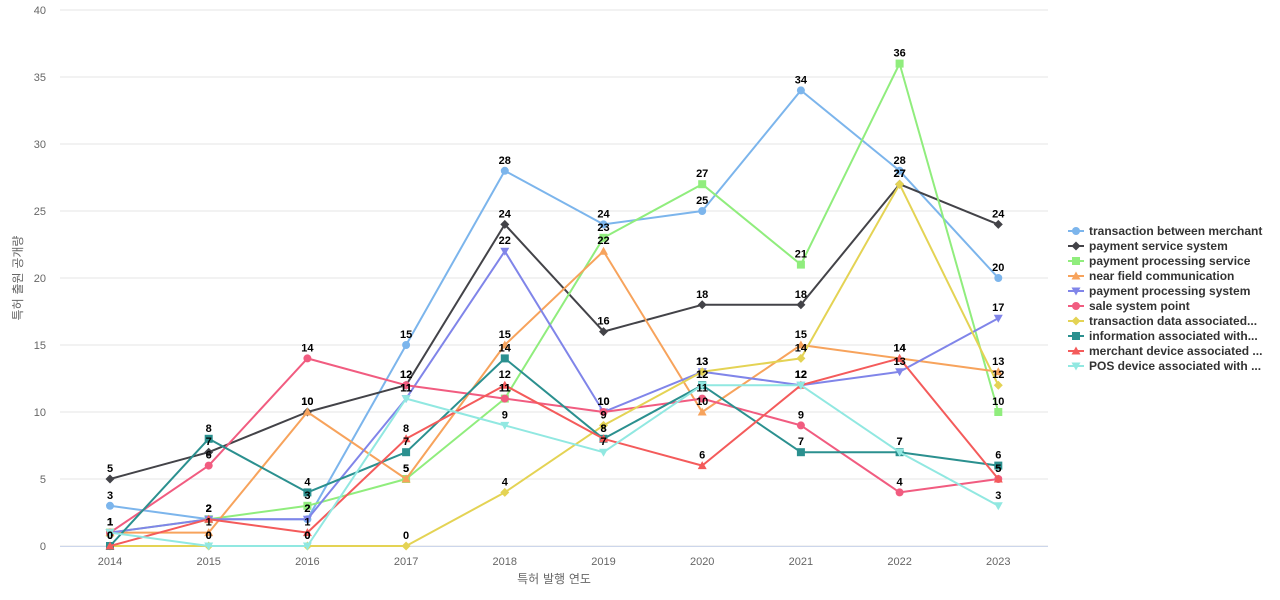  I want to click on x-tick-label: 2016, so click(307, 562).